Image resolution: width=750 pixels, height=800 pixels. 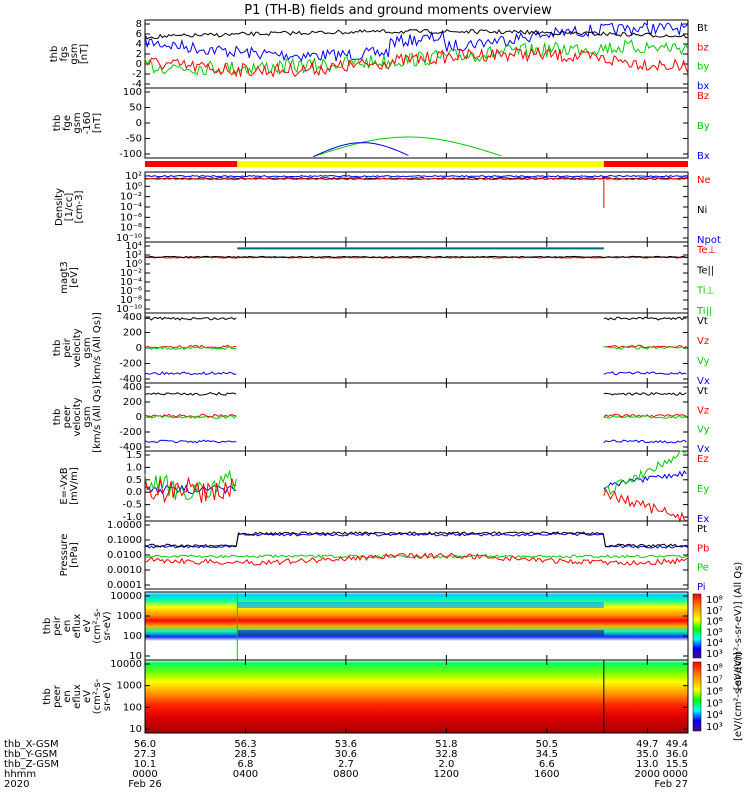 I want to click on colorbar-tick-label: 10⁷, so click(x=714, y=680).